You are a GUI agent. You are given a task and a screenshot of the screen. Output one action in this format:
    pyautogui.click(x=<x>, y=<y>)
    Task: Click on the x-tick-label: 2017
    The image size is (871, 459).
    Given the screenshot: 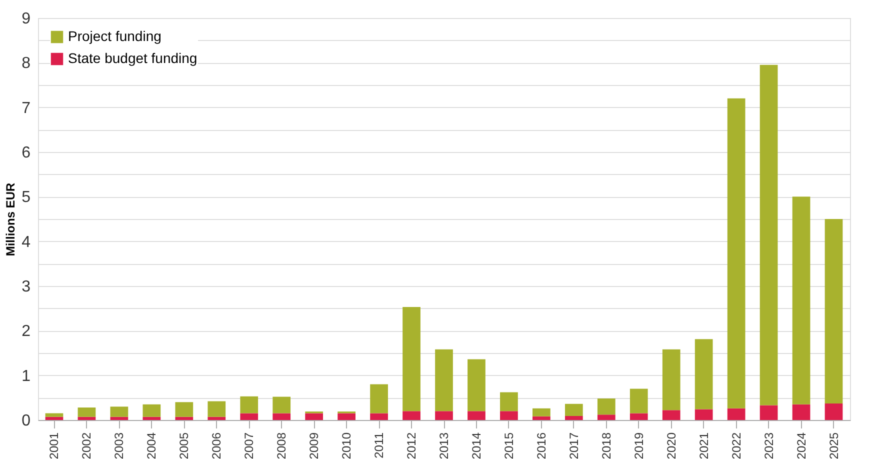 What is the action you would take?
    pyautogui.click(x=573, y=445)
    